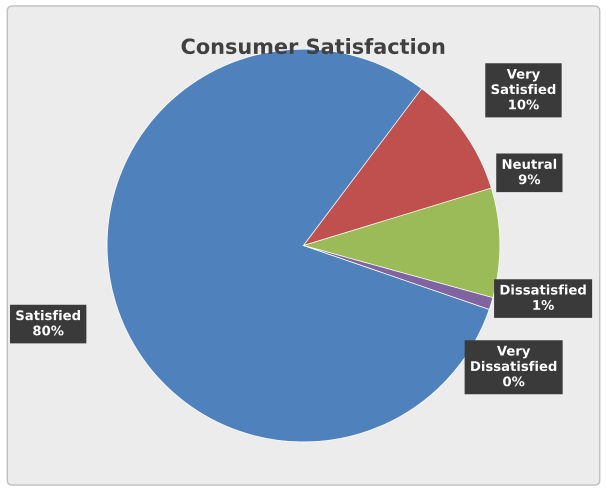 This screenshot has width=607, height=491. What do you see at coordinates (513, 359) in the screenshot?
I see `category-label: Very Dissatisfied` at bounding box center [513, 359].